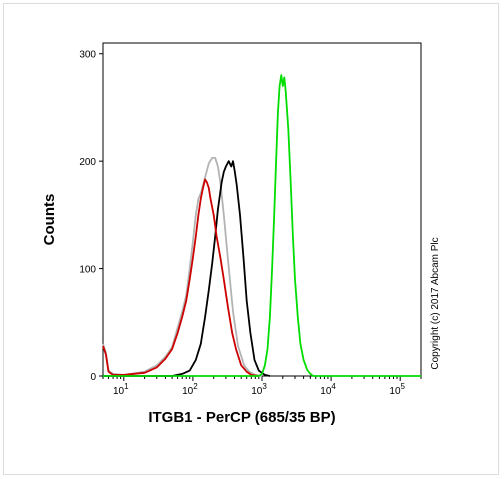  What do you see at coordinates (93, 377) in the screenshot?
I see `y-tick-label: 0` at bounding box center [93, 377].